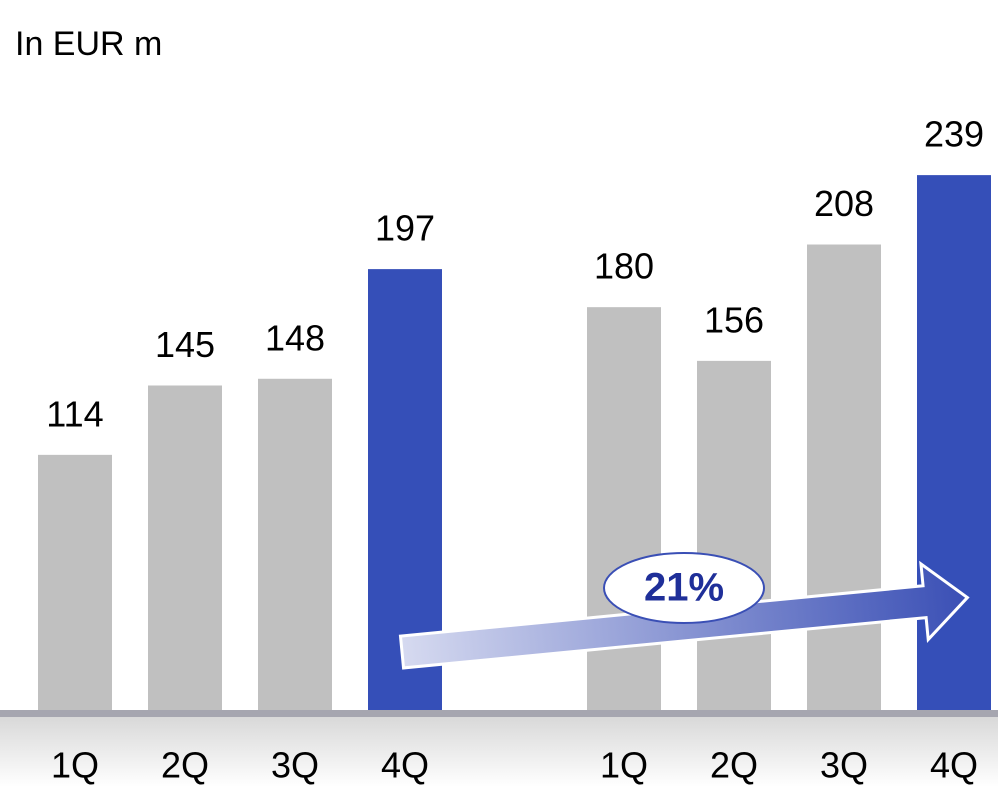 The width and height of the screenshot is (998, 787). What do you see at coordinates (74, 413) in the screenshot?
I see `value-label: 114` at bounding box center [74, 413].